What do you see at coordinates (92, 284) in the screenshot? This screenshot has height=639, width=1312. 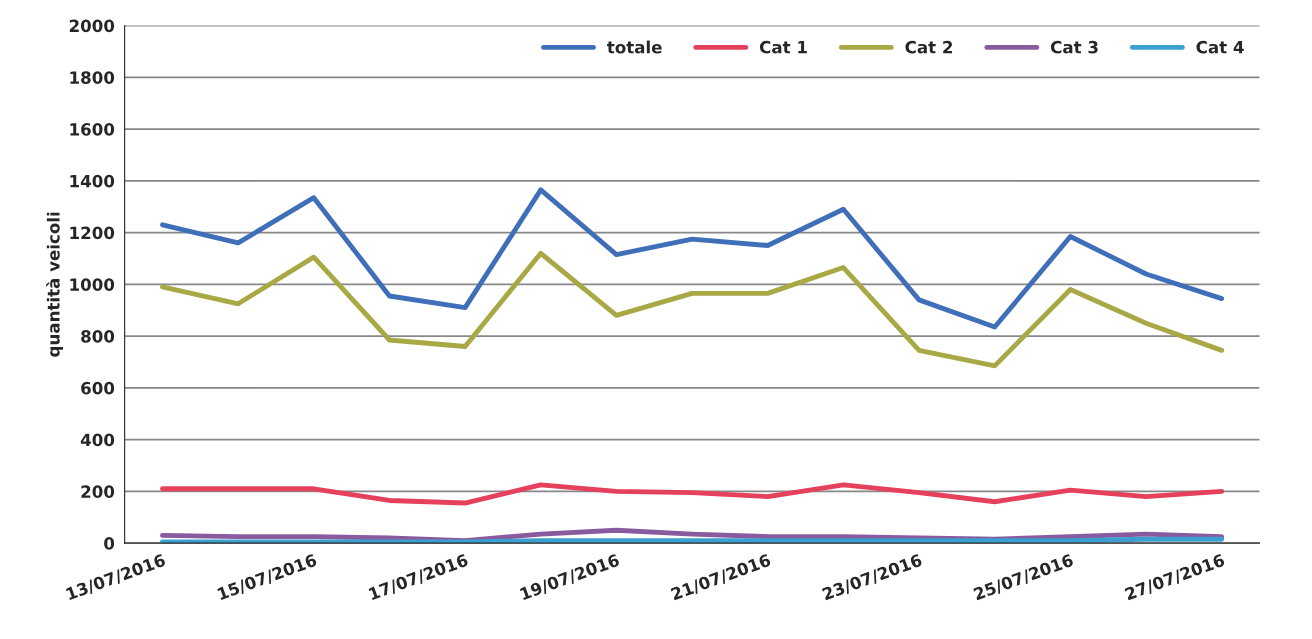 I see `y-tick-label: 1000` at bounding box center [92, 284].